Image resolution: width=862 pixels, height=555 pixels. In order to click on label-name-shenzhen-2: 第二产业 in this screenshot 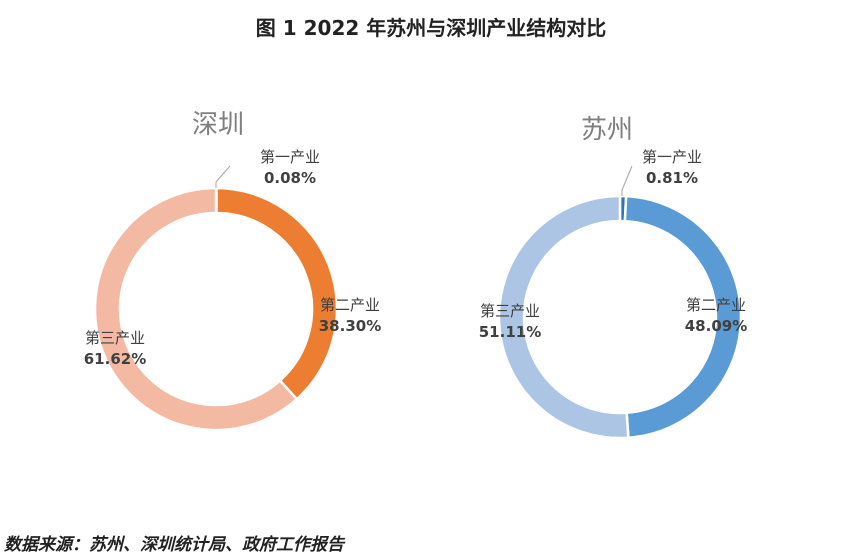, I will do `click(350, 305)`.